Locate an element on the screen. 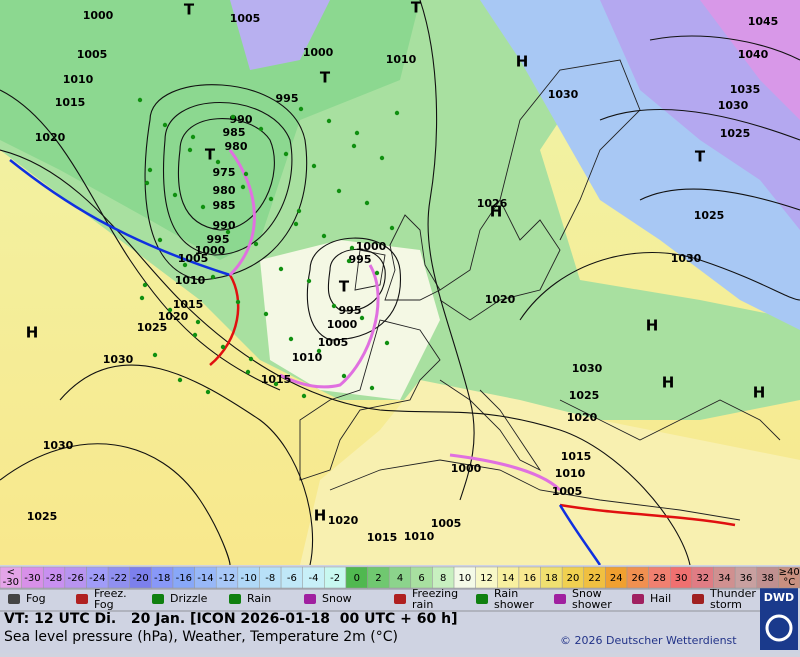 This screenshot has width=800, height=657. legend-label: storm is located at coordinates (726, 604).